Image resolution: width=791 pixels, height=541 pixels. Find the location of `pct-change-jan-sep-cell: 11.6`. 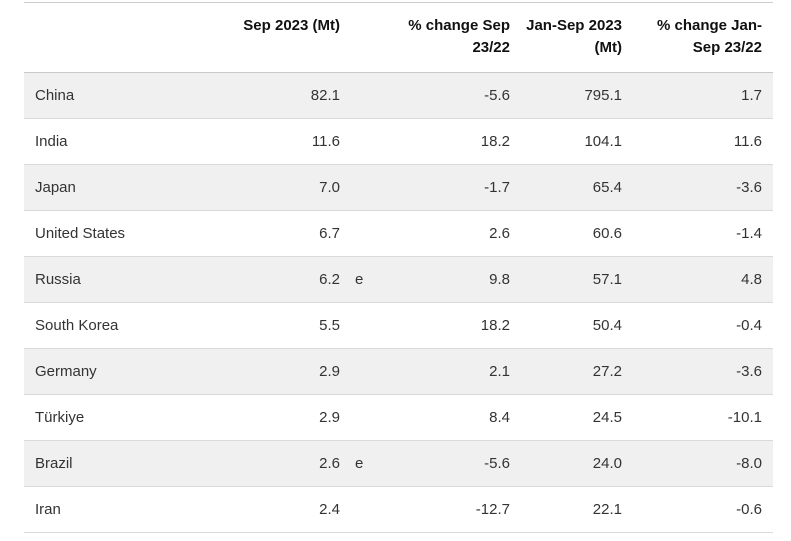

pct-change-jan-sep-cell: 11.6 is located at coordinates (697, 141).